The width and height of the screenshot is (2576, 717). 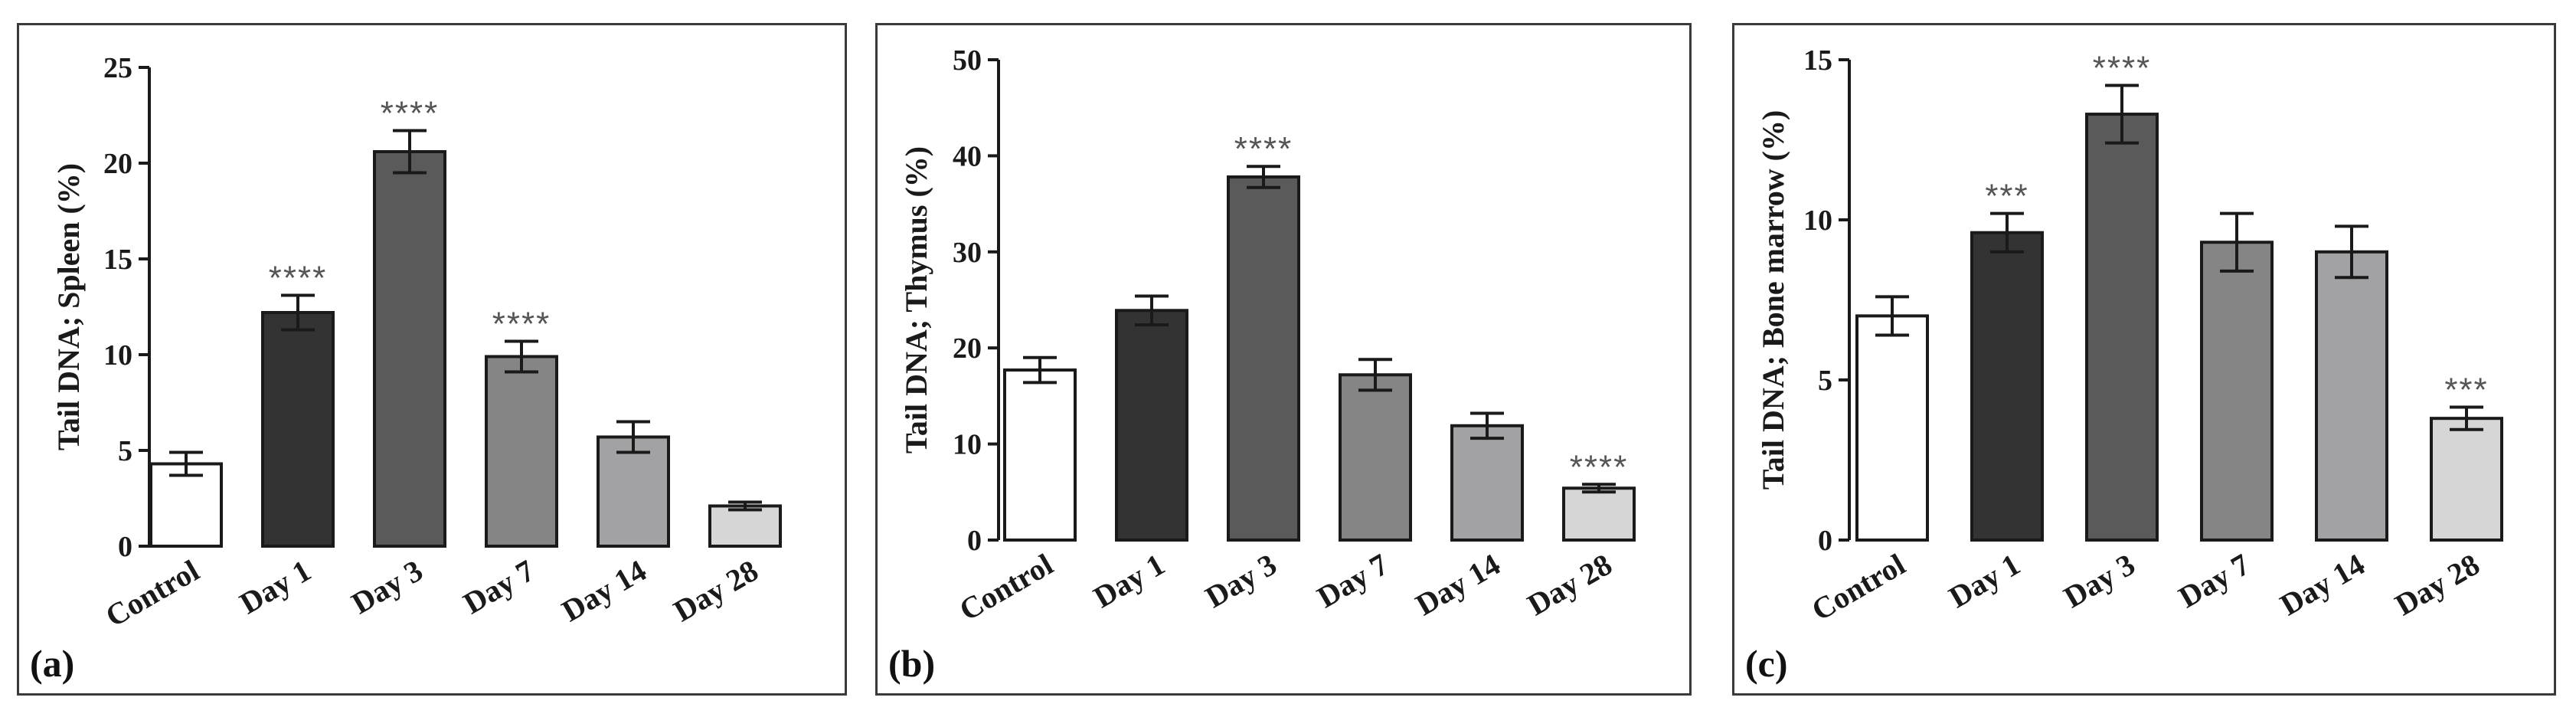 What do you see at coordinates (916, 299) in the screenshot?
I see `y-axis-label: Tail DNA; Thymus (%)` at bounding box center [916, 299].